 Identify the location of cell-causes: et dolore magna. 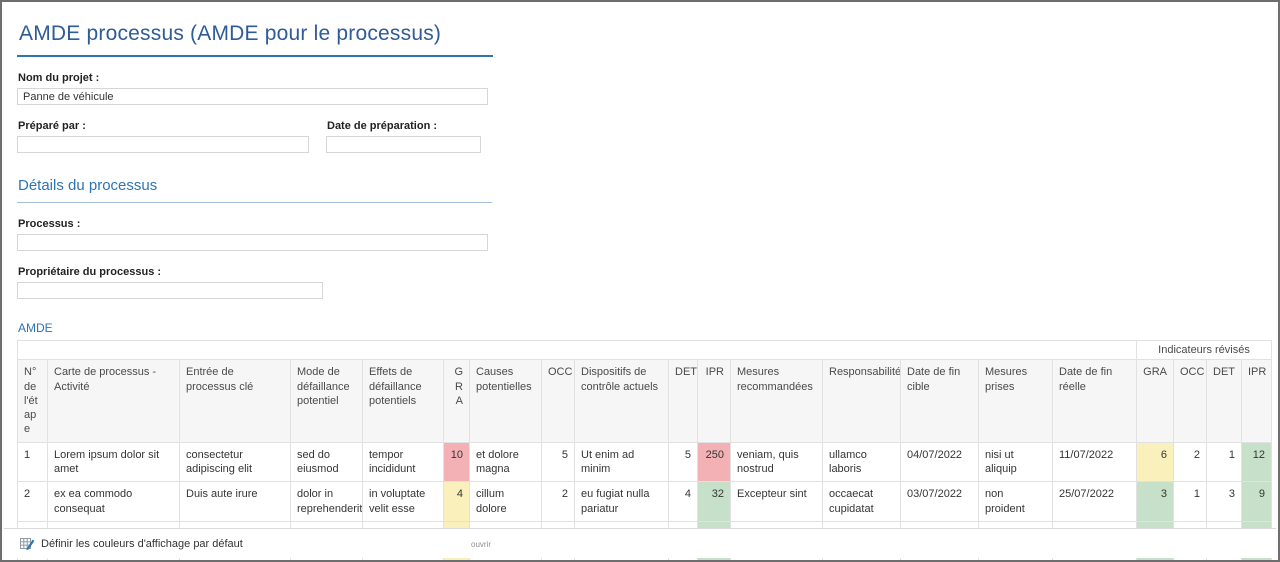
(505, 462).